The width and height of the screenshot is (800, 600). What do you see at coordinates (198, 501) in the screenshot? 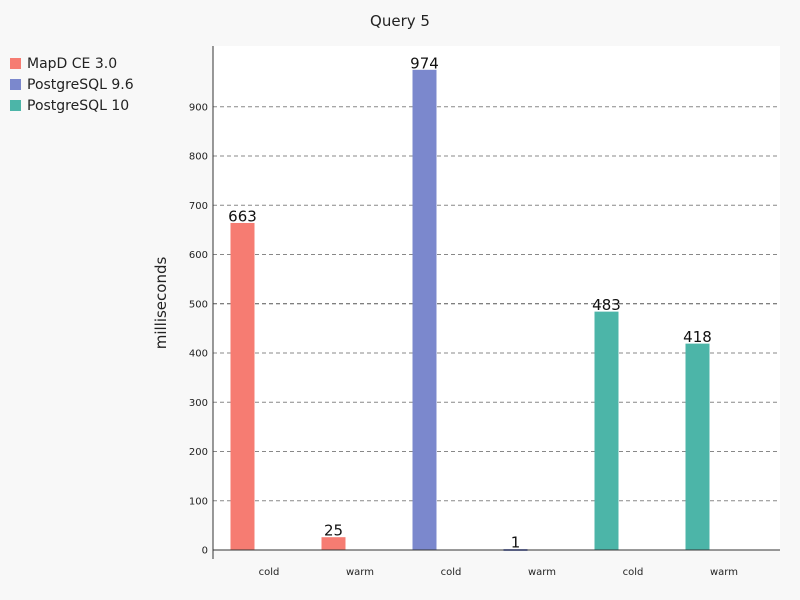
I see `y-tick-label: 100` at bounding box center [198, 501].